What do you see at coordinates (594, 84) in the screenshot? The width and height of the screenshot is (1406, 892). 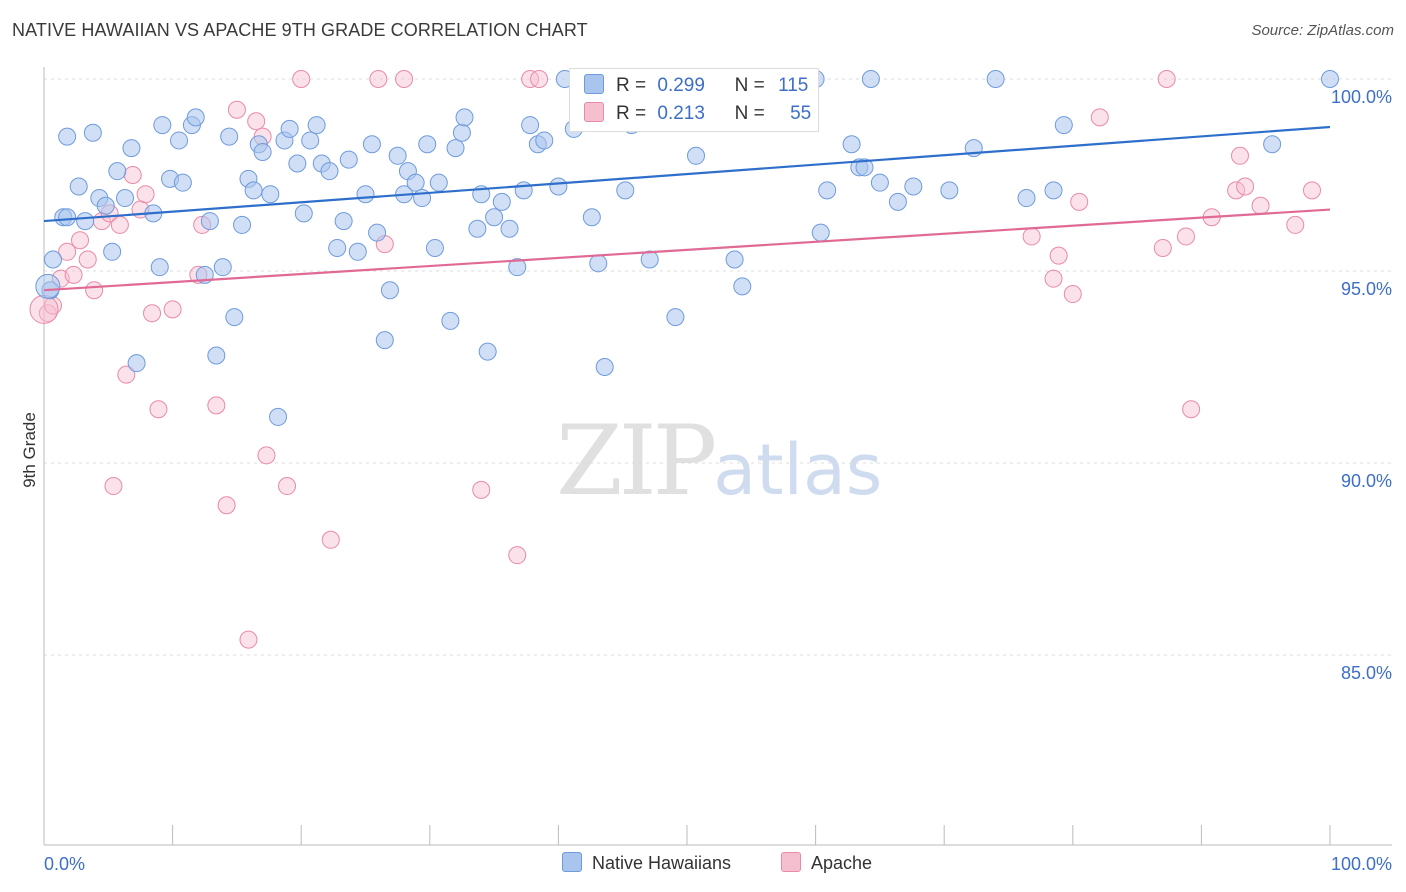 I see `blue-swatch` at bounding box center [594, 84].